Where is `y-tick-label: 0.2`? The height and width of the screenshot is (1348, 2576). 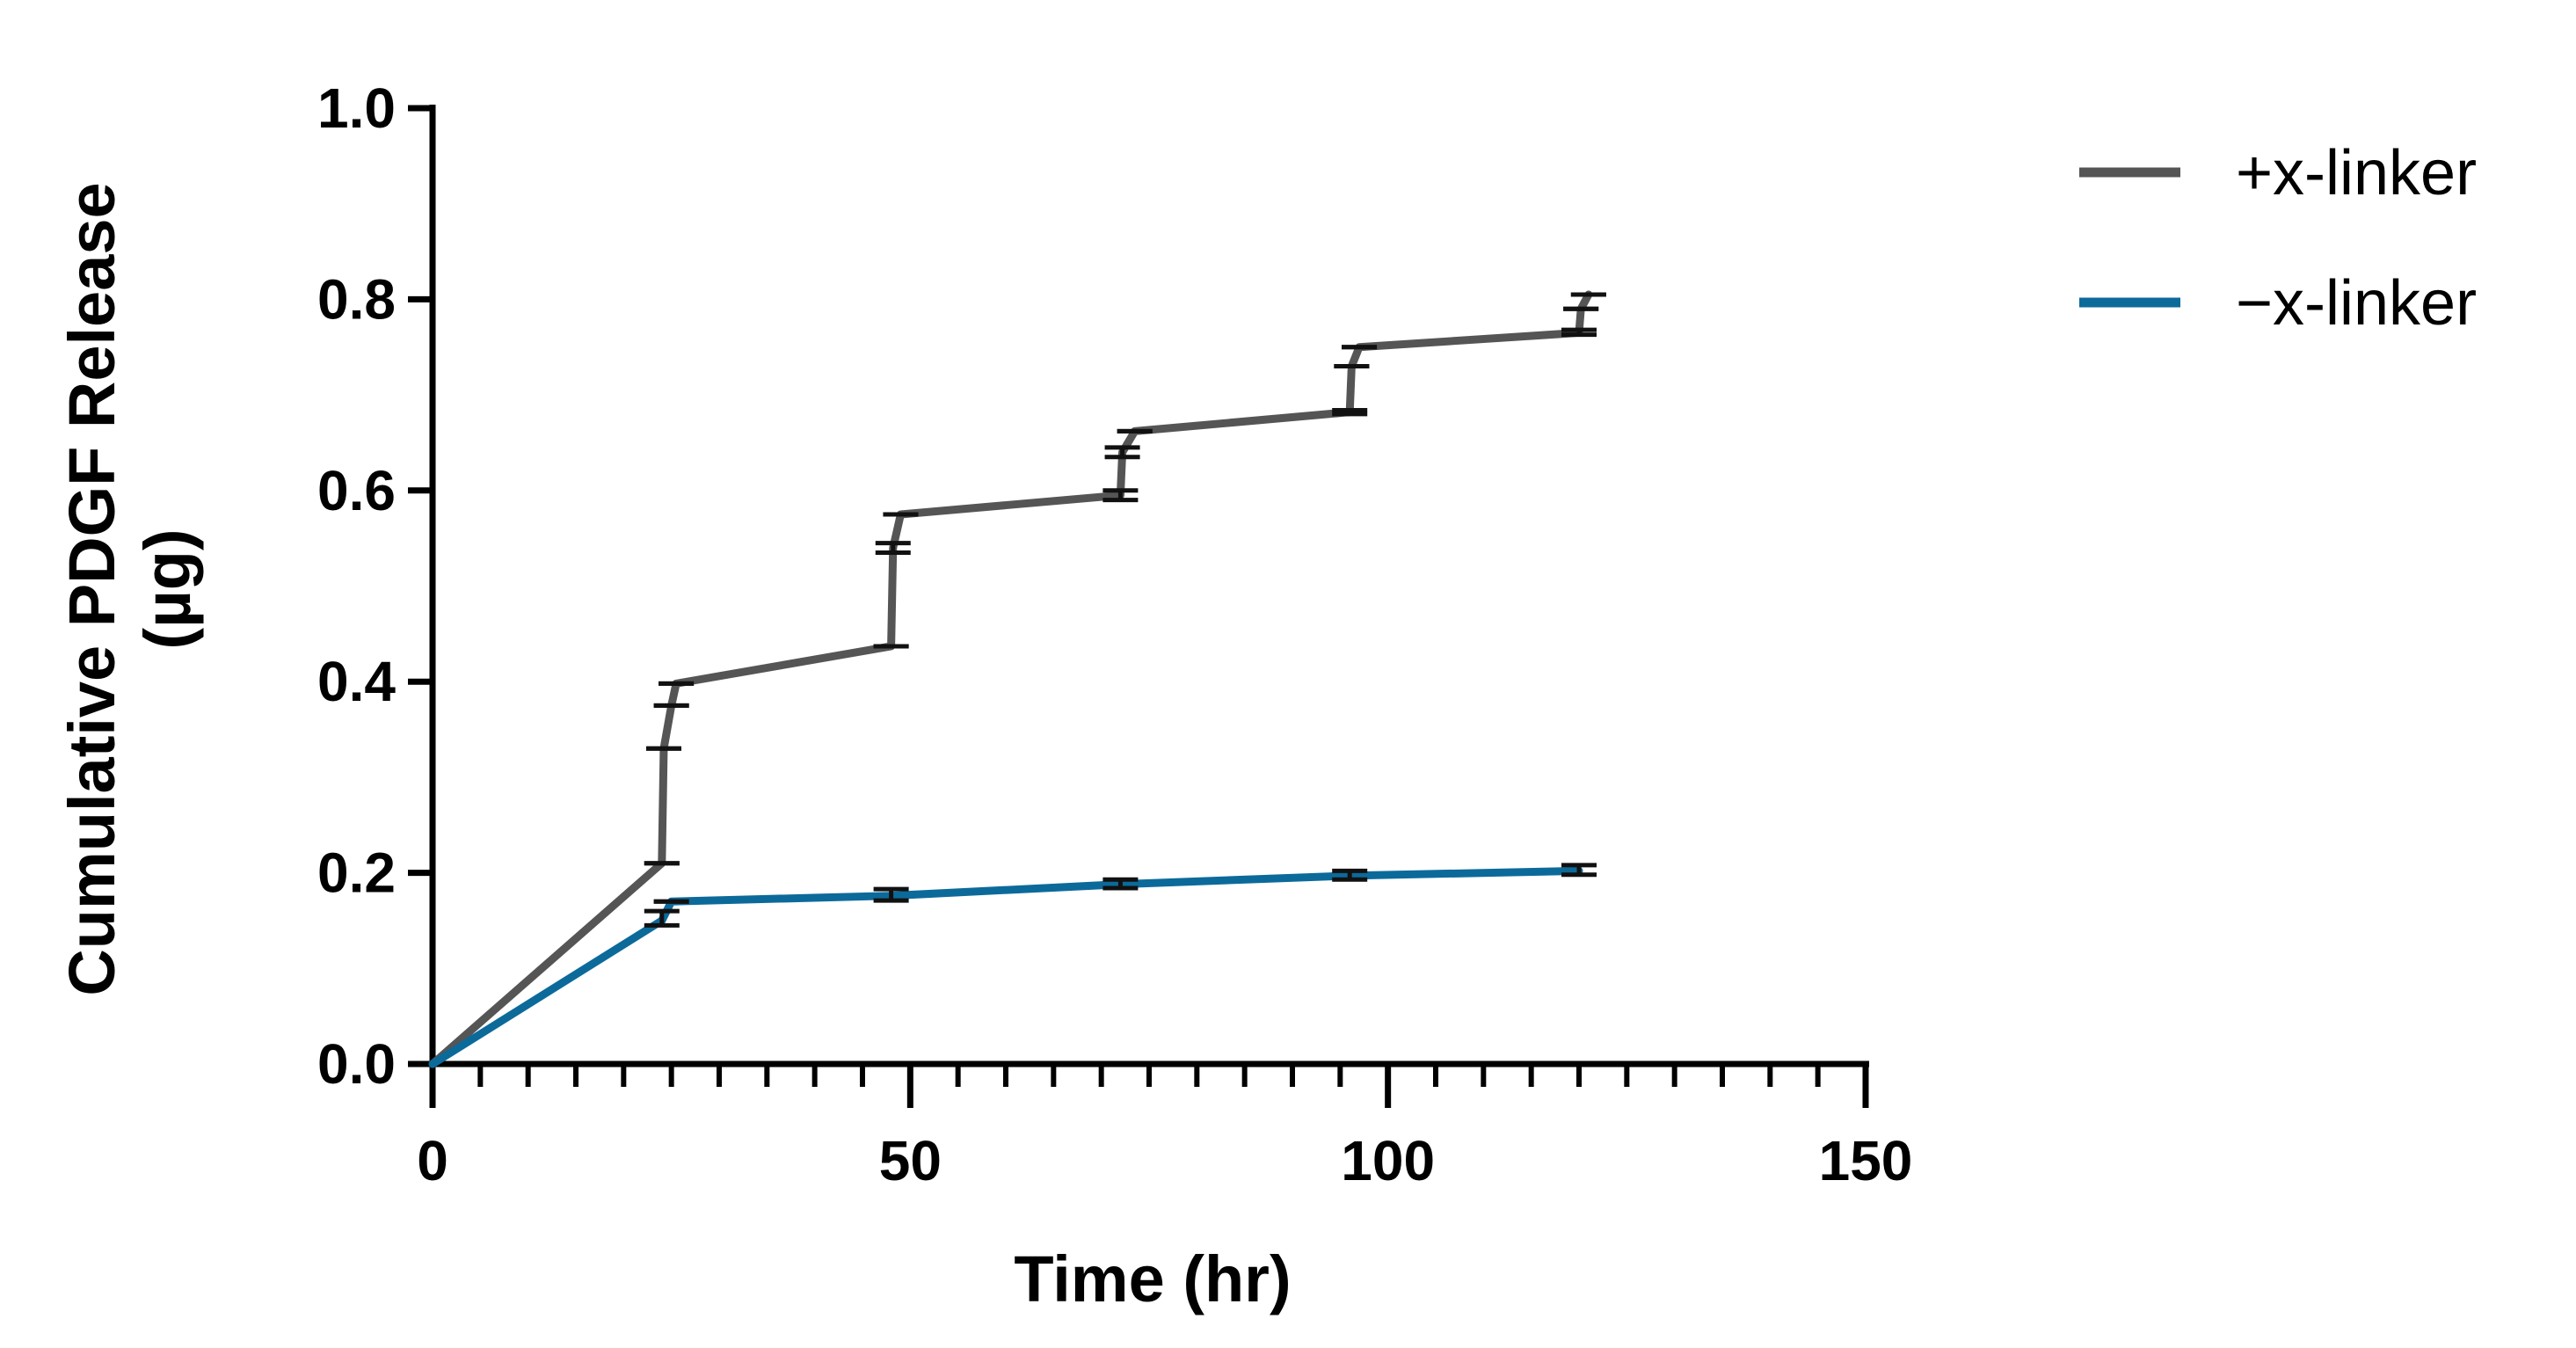
y-tick-label: 0.2 is located at coordinates (356, 873).